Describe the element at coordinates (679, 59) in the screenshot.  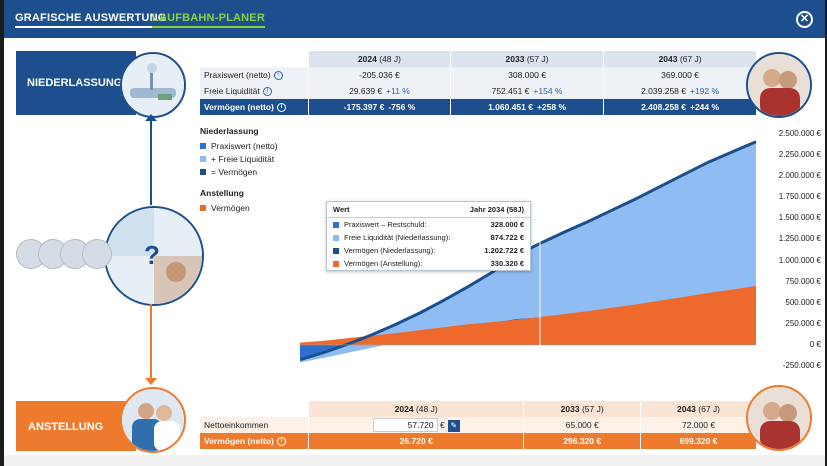
I see `col-header-2043: 2043 (67 J)` at that location.